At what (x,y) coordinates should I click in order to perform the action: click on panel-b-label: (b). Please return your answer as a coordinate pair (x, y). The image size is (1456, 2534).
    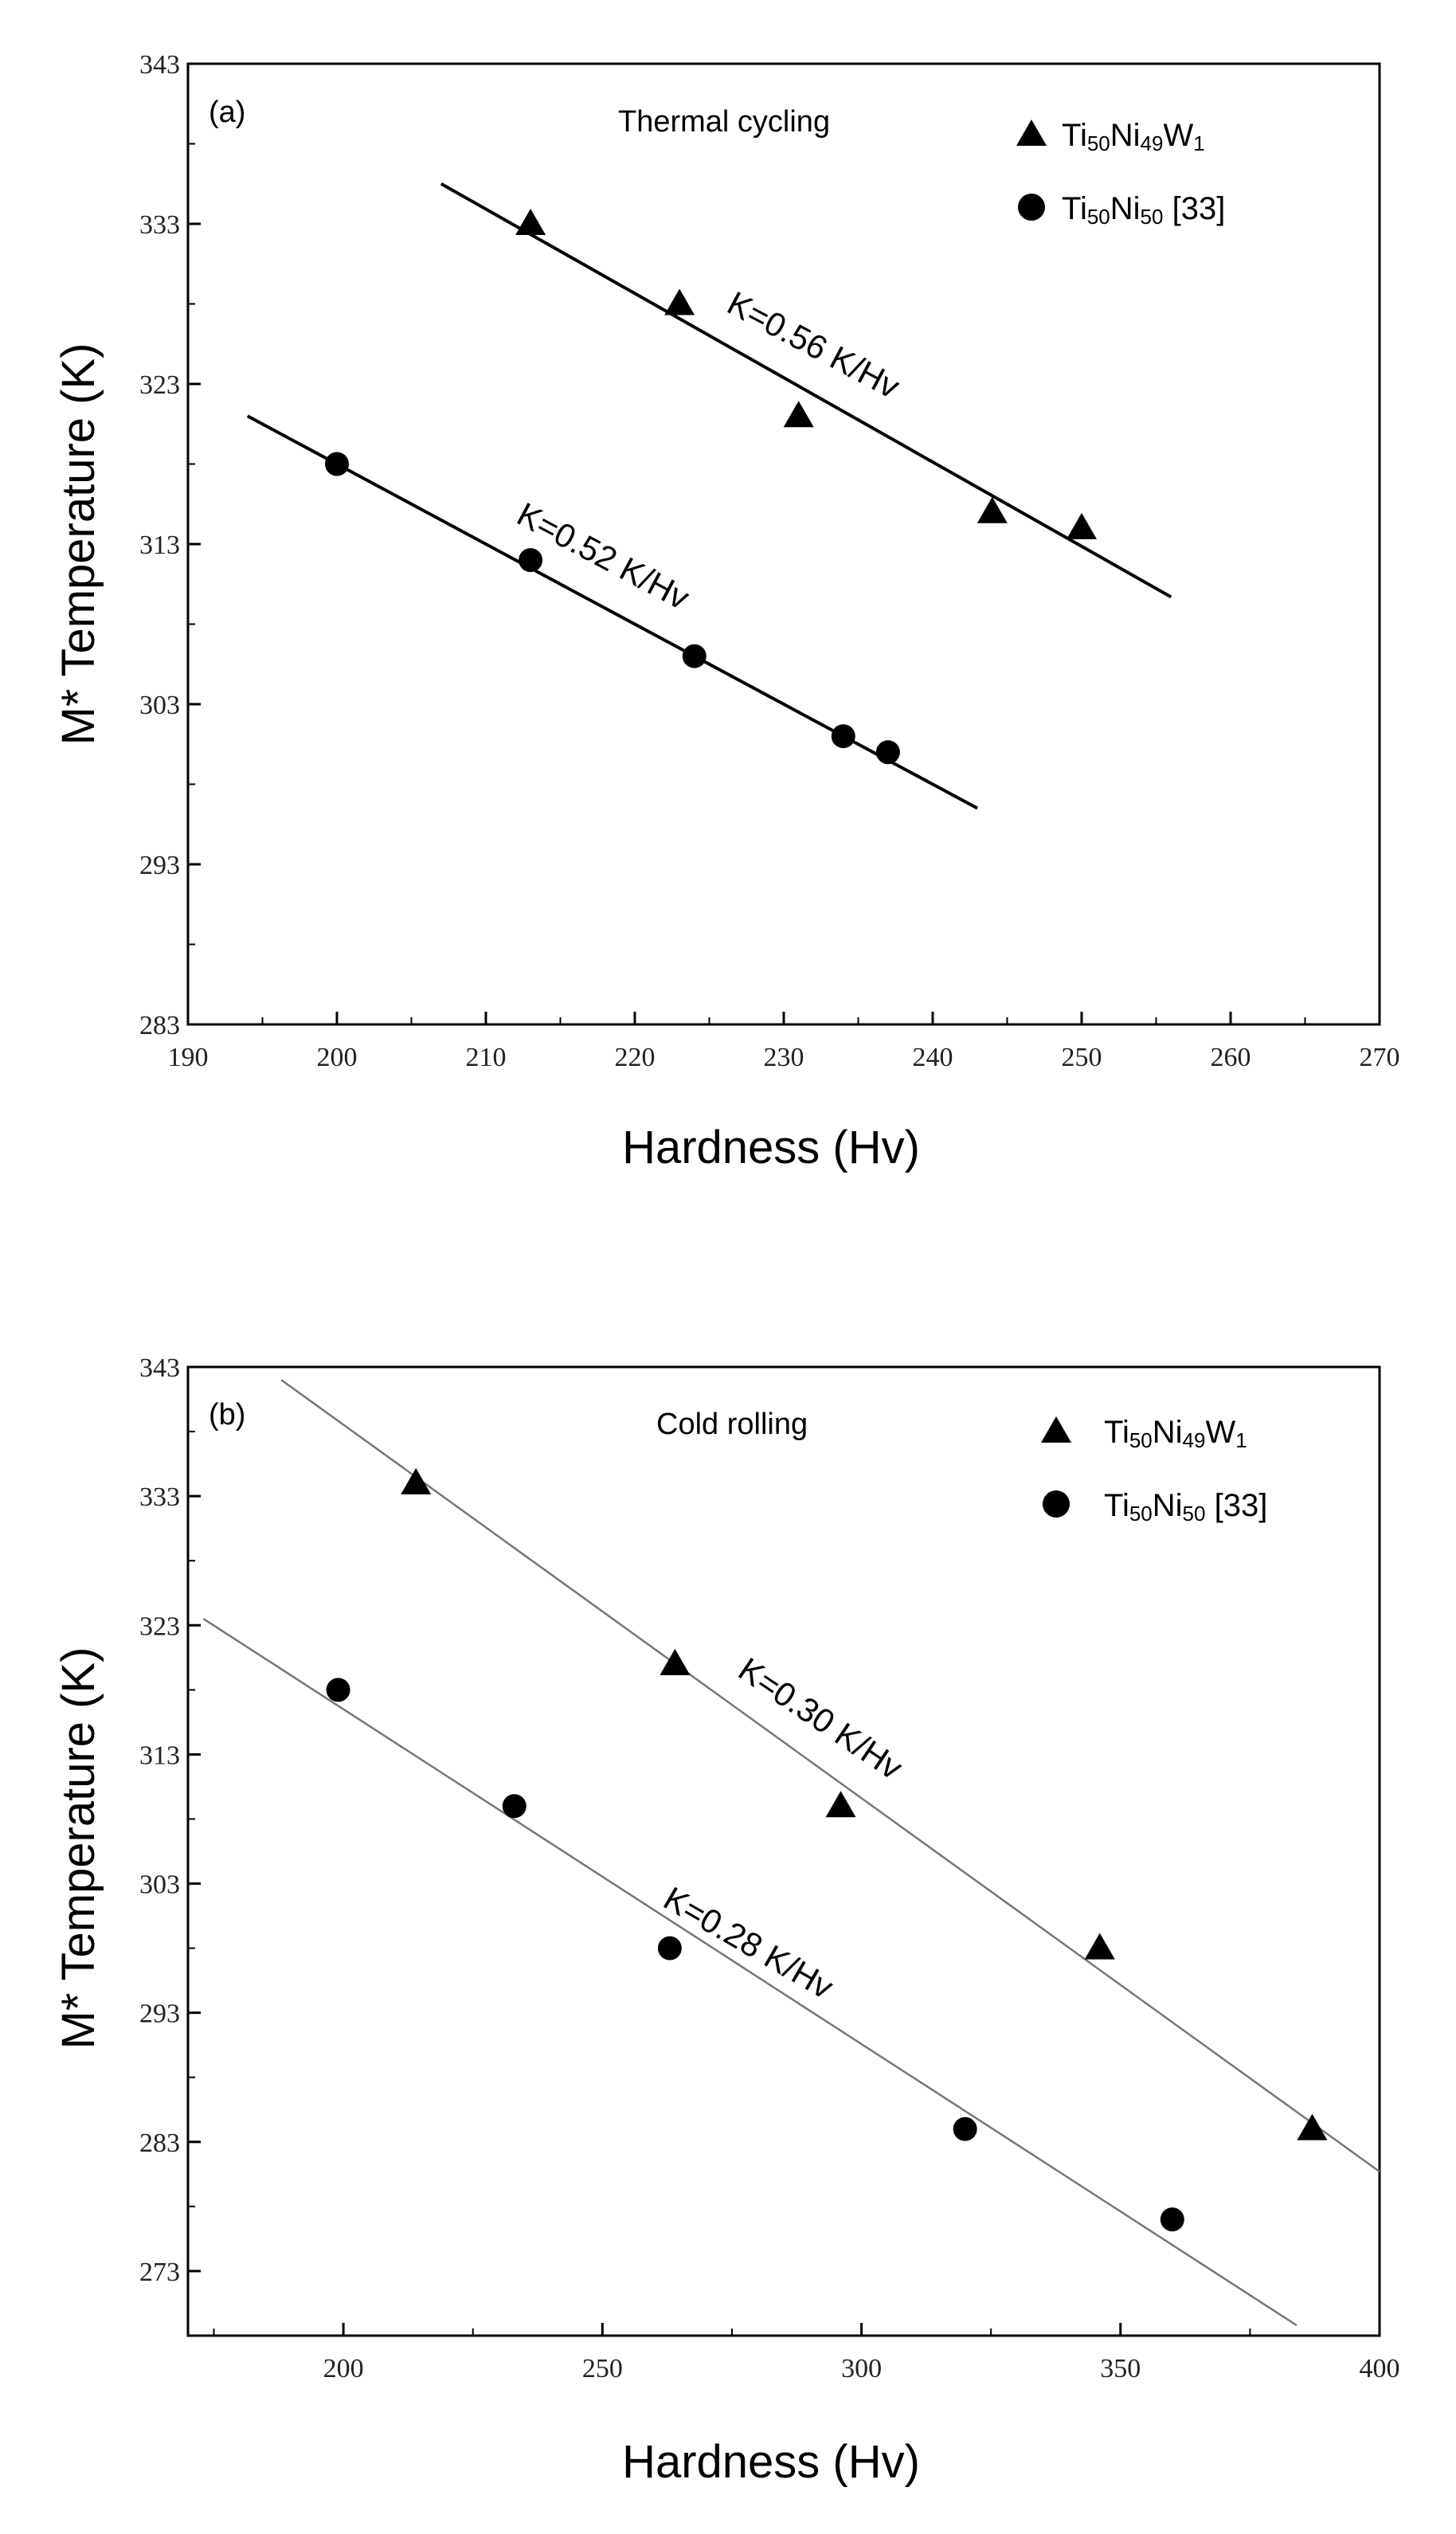
    Looking at the image, I should click on (227, 1414).